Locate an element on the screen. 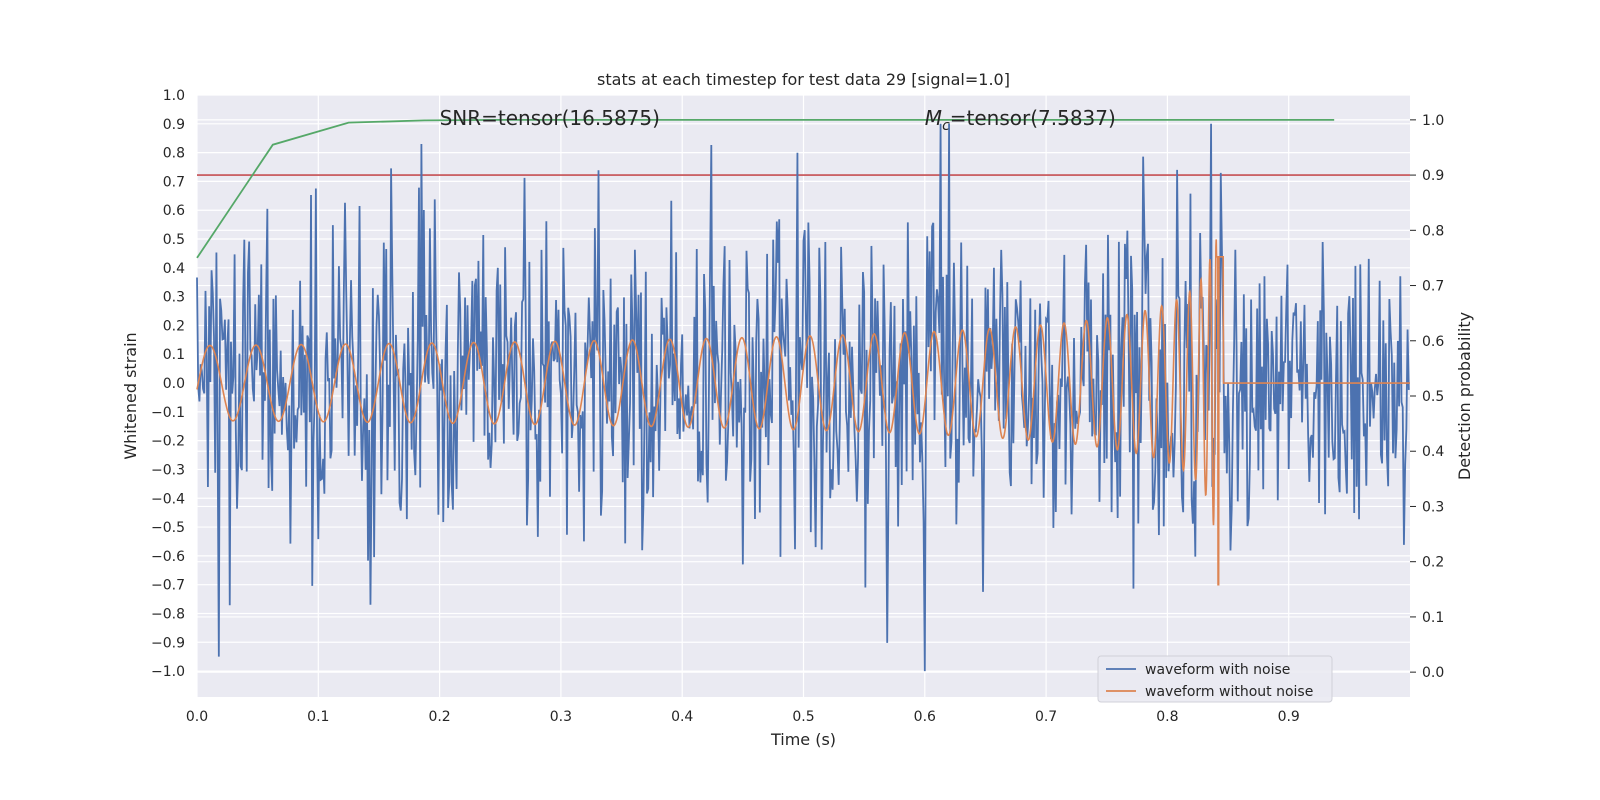 Image resolution: width=1600 pixels, height=800 pixels. series-line-detection-probability is located at coordinates (765, 188).